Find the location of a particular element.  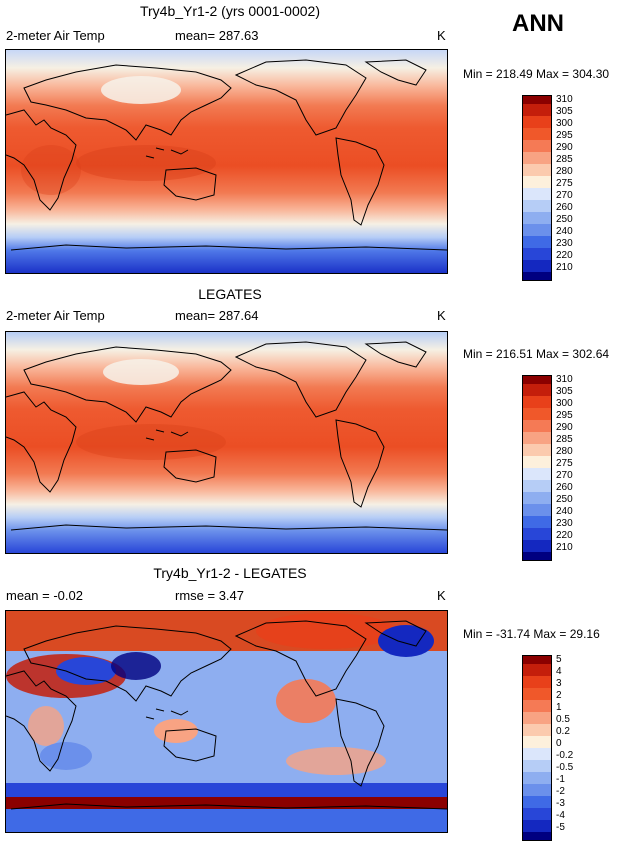

panel-2-tick: 250 is located at coordinates (564, 499).